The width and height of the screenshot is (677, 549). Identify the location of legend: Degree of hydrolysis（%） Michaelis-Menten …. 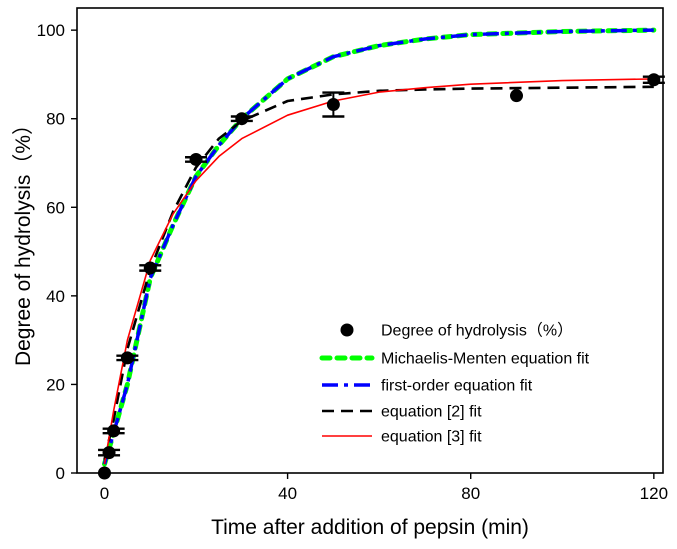
(454, 384).